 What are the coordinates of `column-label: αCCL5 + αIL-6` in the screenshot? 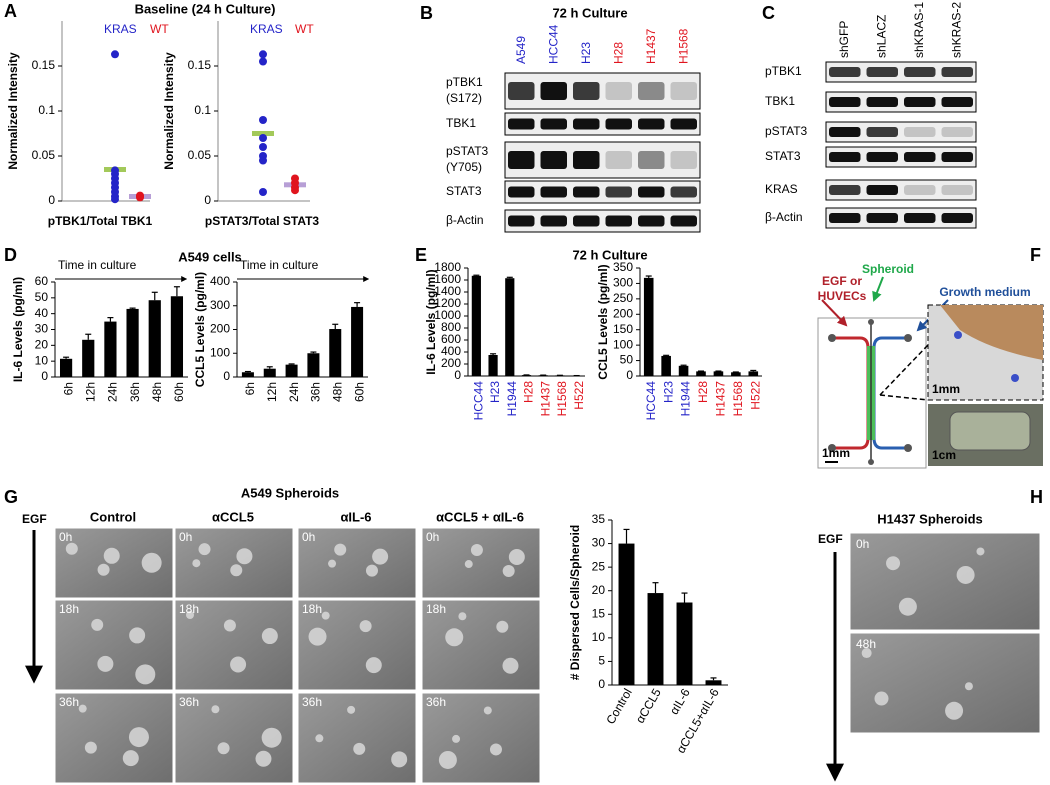 It's located at (480, 516).